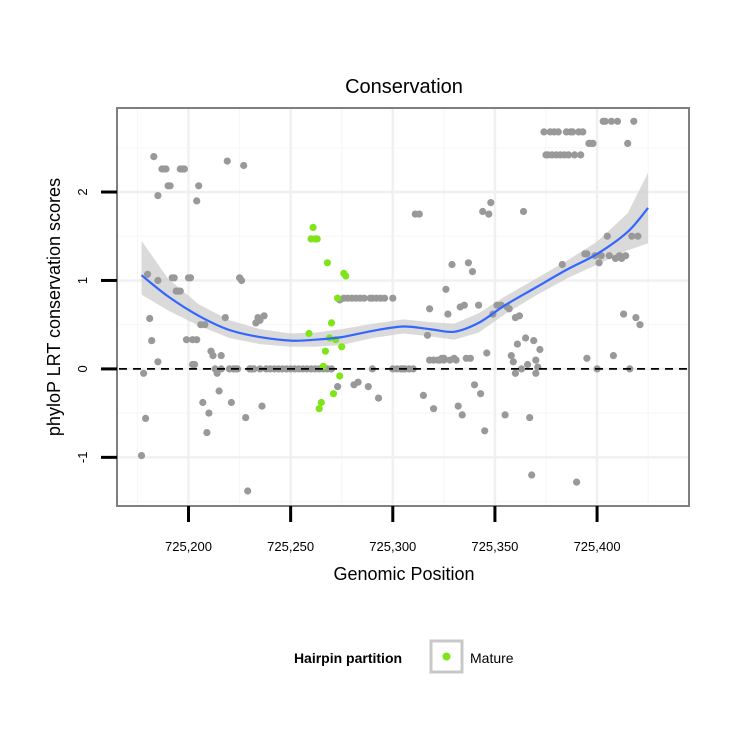  Describe the element at coordinates (393, 530) in the screenshot. I see `x-axis: 725,200 725,250 725,300 725,350 725,400` at that location.